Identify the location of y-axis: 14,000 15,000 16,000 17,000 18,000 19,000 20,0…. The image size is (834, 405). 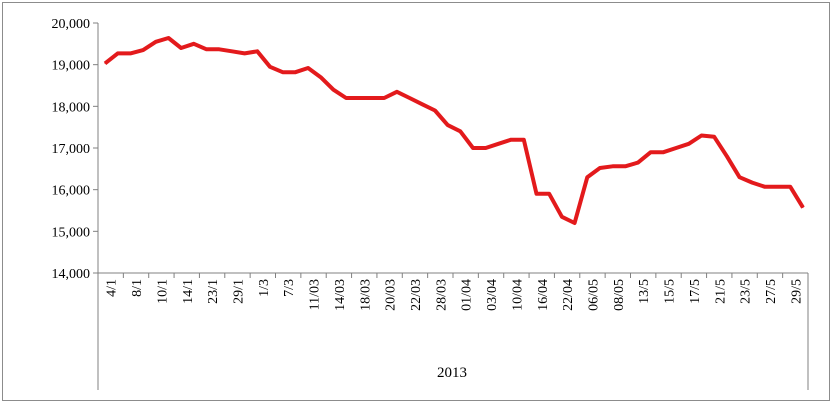
(75, 203).